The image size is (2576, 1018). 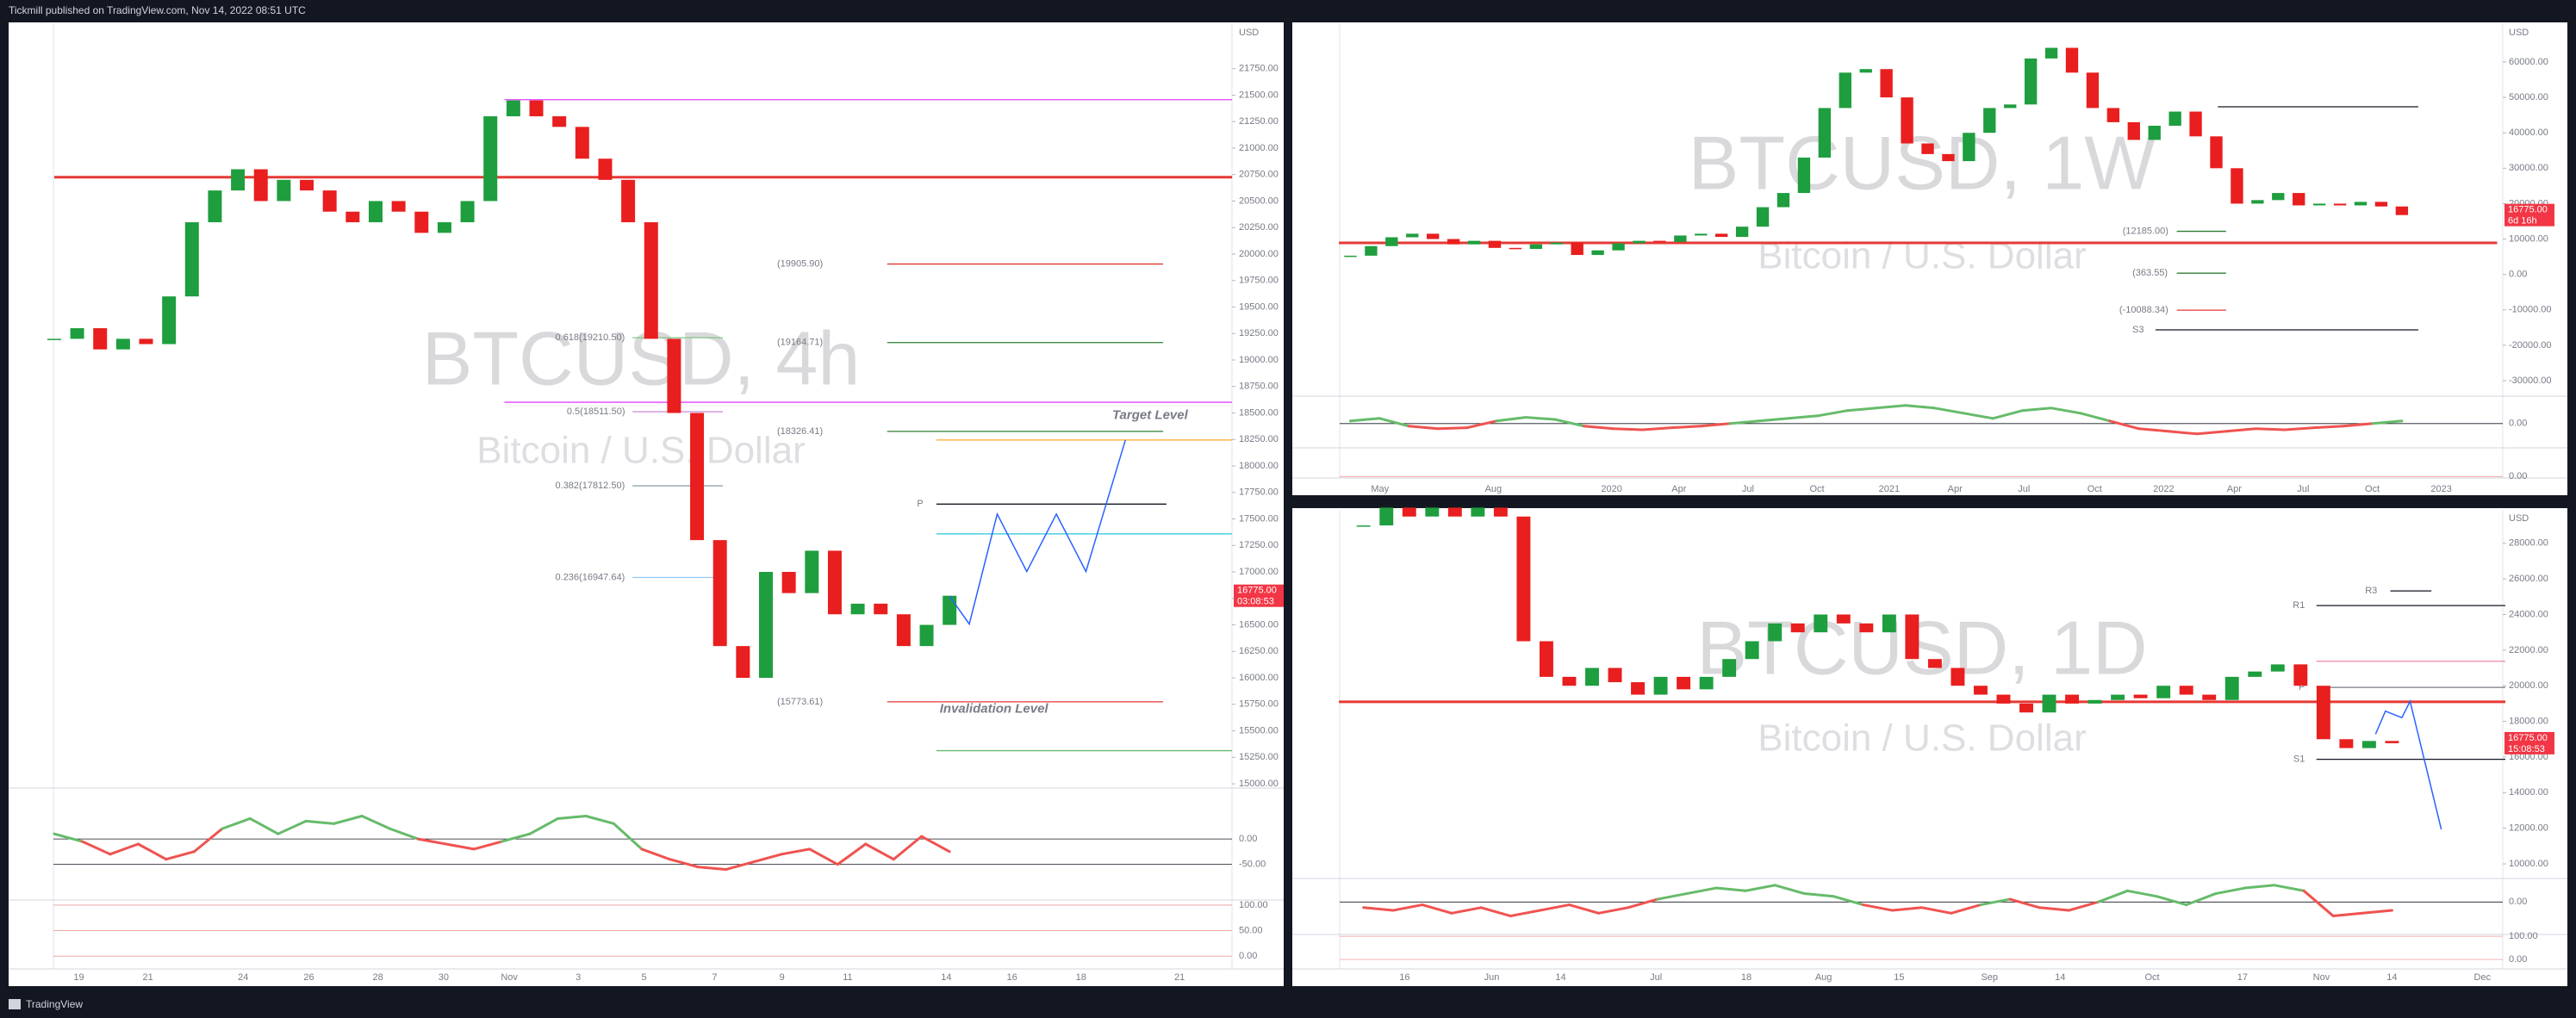 What do you see at coordinates (2529, 685) in the screenshot?
I see `y-tick-label: 20000.00` at bounding box center [2529, 685].